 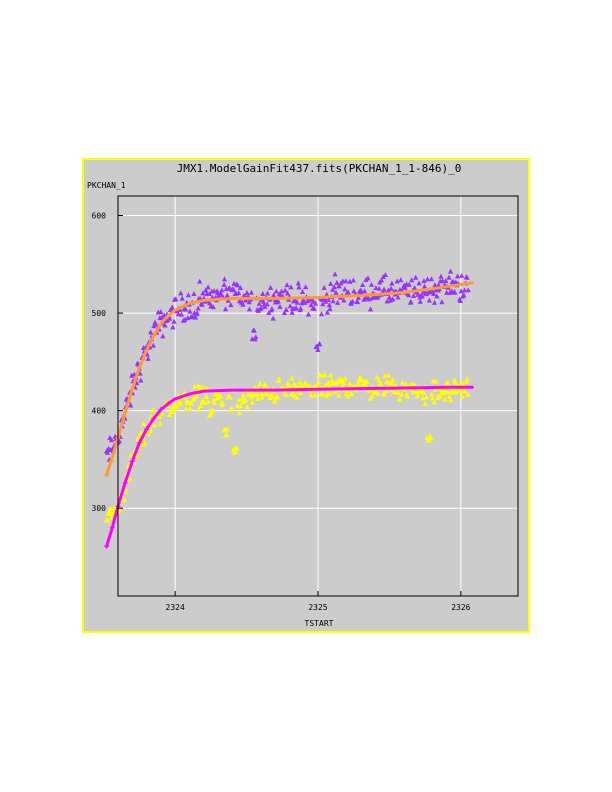 What do you see at coordinates (175, 607) in the screenshot?
I see `x-tick-label: 2324` at bounding box center [175, 607].